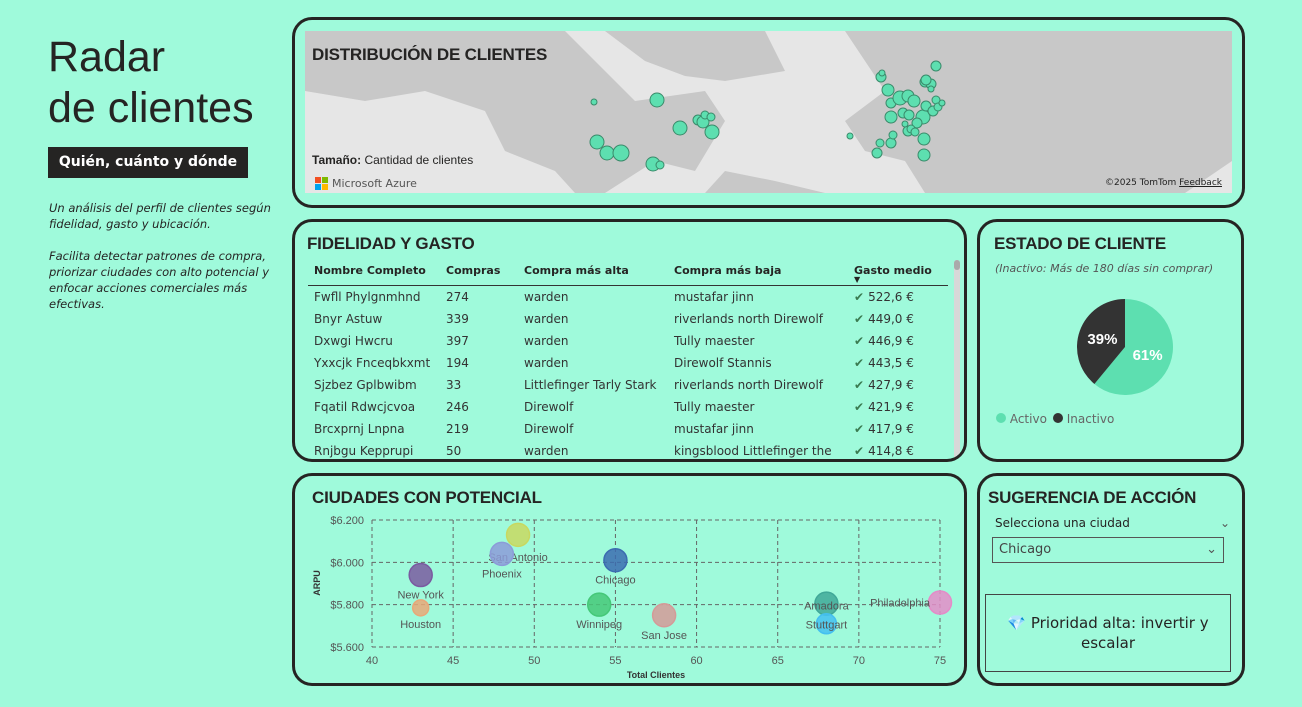  I want to click on col-header: Nombre Completo, so click(370, 270).